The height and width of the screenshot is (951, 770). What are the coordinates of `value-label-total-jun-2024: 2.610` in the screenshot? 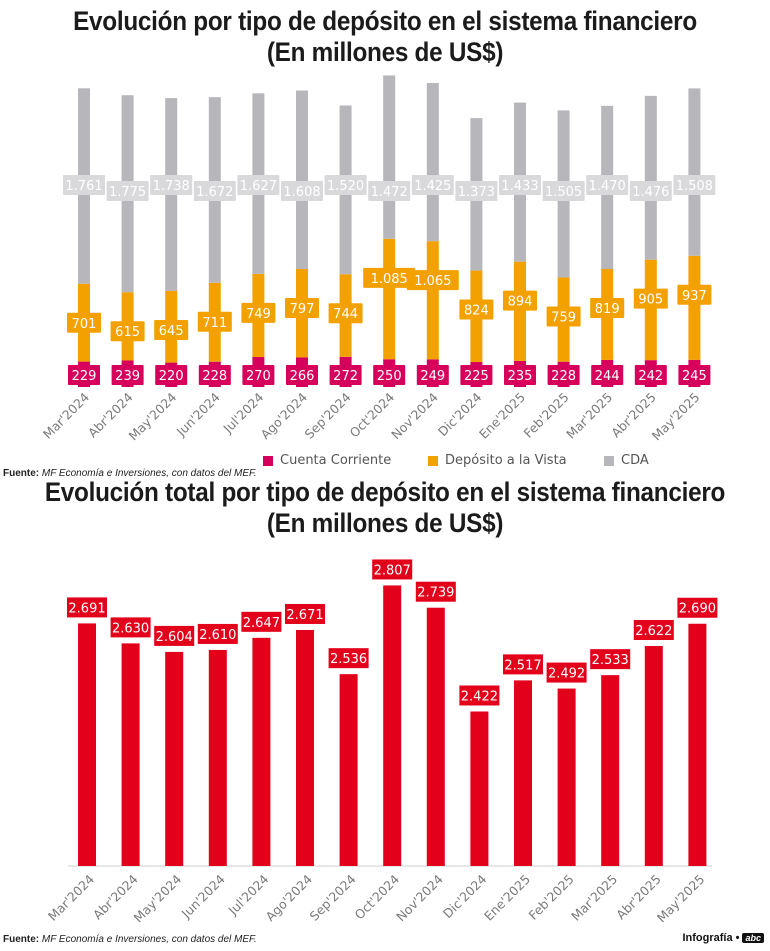 It's located at (217, 635).